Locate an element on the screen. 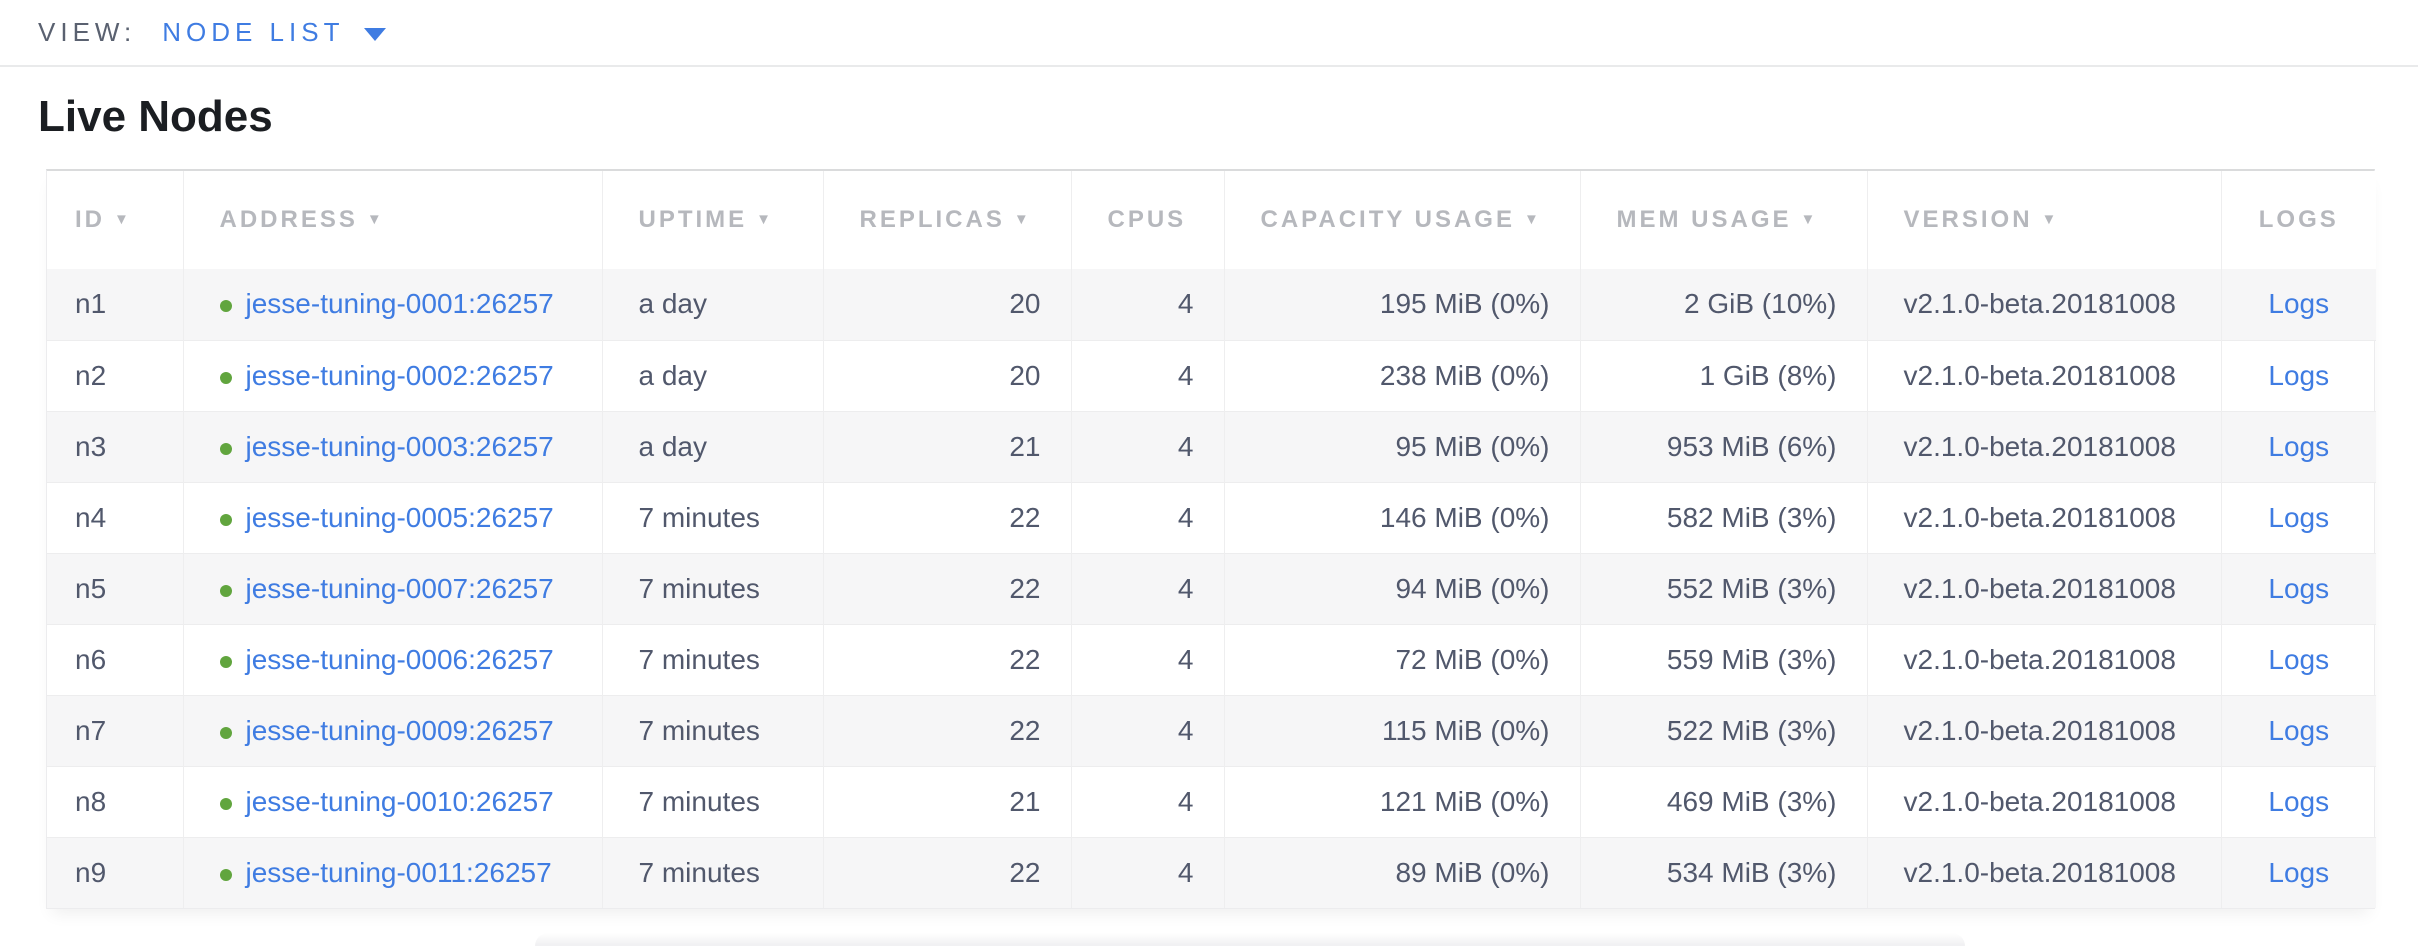  node-address-link: jesse-tuning-0010:26257 is located at coordinates (399, 801).